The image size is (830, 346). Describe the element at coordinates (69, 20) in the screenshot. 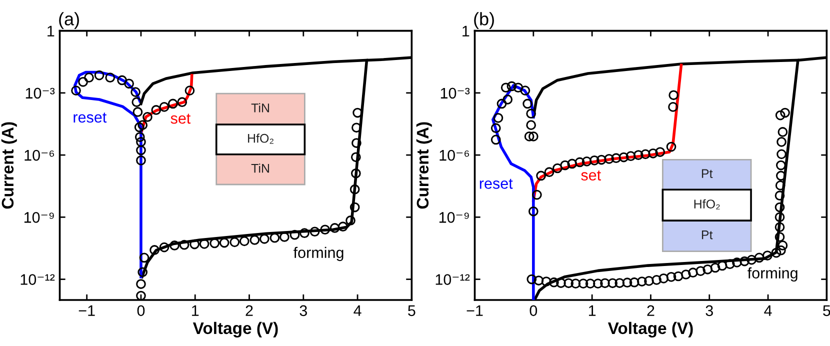

I see `chart-title: (a)` at that location.